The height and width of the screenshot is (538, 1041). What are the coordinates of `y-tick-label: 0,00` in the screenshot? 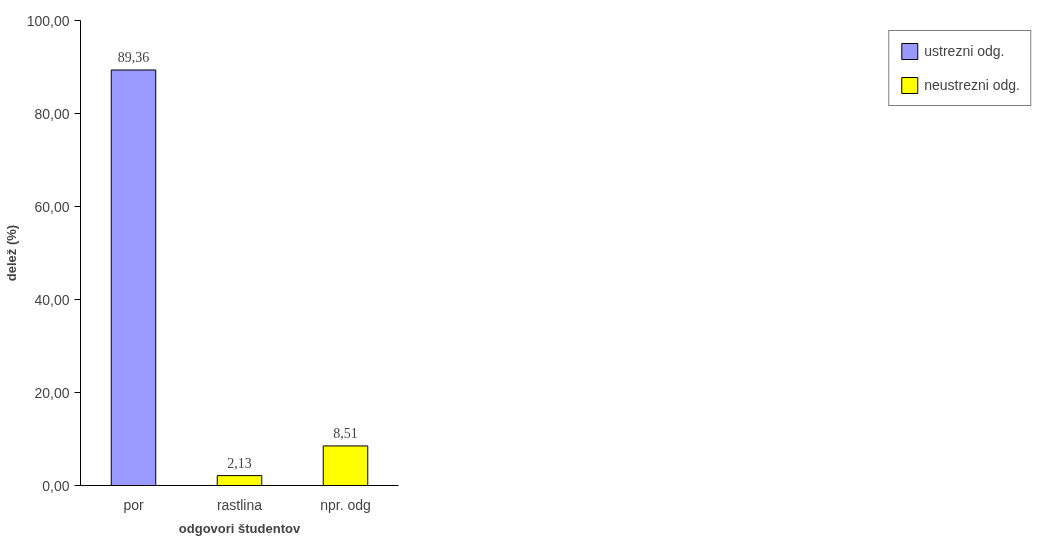 It's located at (56, 485).